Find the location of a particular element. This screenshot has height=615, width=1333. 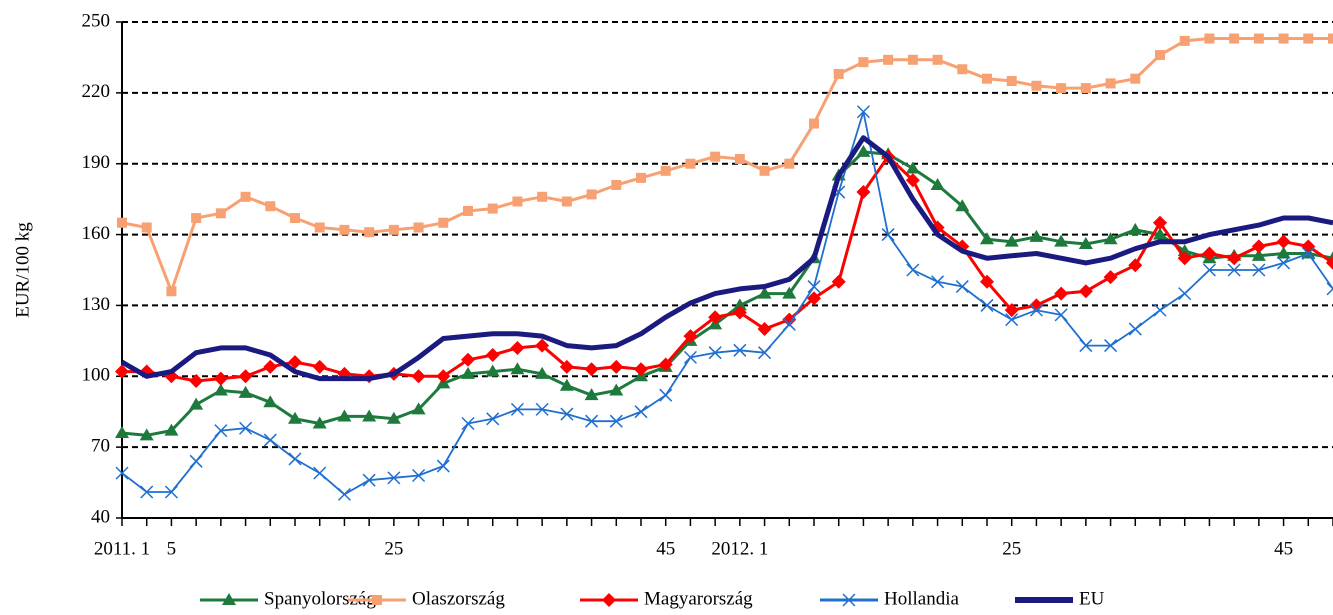

y-tick-label: 40 is located at coordinates (100, 516).